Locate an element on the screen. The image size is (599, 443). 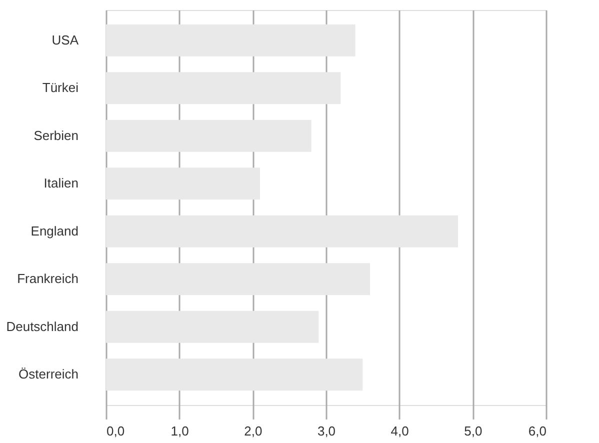
y-tick-label: Serbien is located at coordinates (56, 135).